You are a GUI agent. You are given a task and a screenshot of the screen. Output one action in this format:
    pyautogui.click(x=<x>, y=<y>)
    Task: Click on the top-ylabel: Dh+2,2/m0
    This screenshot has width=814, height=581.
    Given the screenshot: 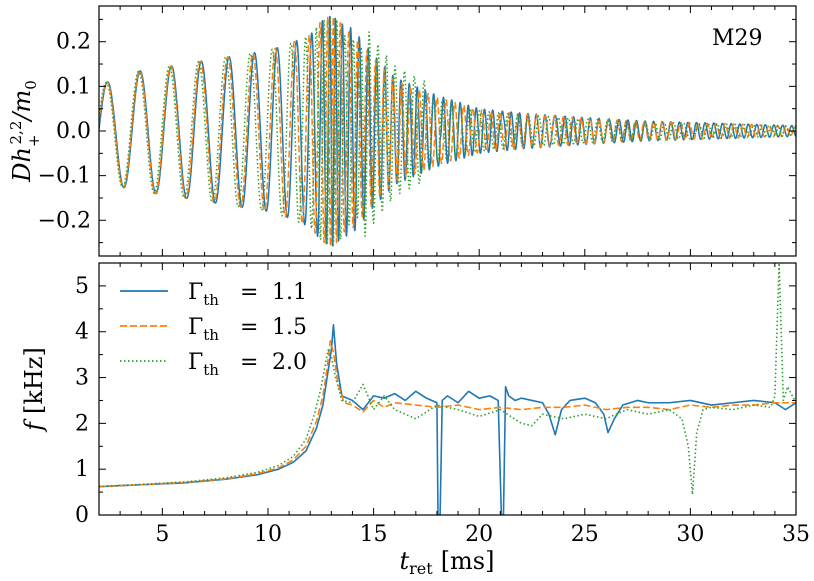 What is the action you would take?
    pyautogui.click(x=25, y=131)
    